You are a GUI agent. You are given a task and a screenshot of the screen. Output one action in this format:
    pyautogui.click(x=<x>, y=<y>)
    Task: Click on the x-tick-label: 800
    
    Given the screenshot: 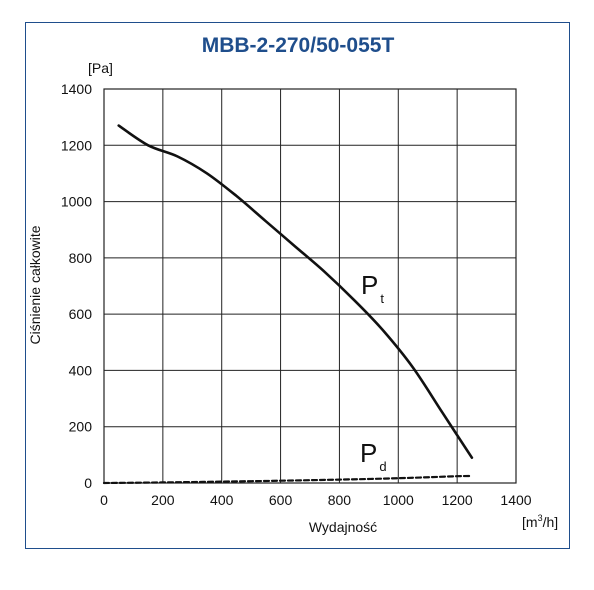 What is the action you would take?
    pyautogui.click(x=340, y=500)
    